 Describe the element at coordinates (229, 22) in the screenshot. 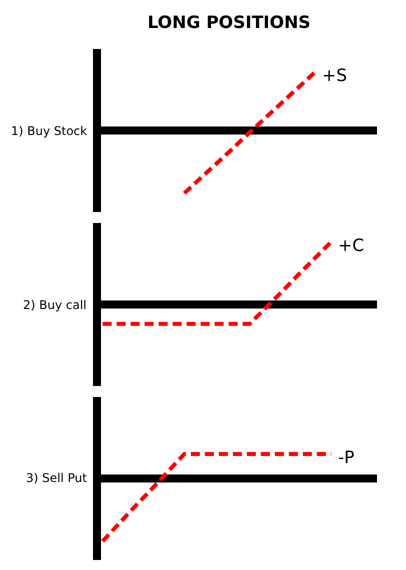

I see `chart-title: LONG POSITIONS` at that location.